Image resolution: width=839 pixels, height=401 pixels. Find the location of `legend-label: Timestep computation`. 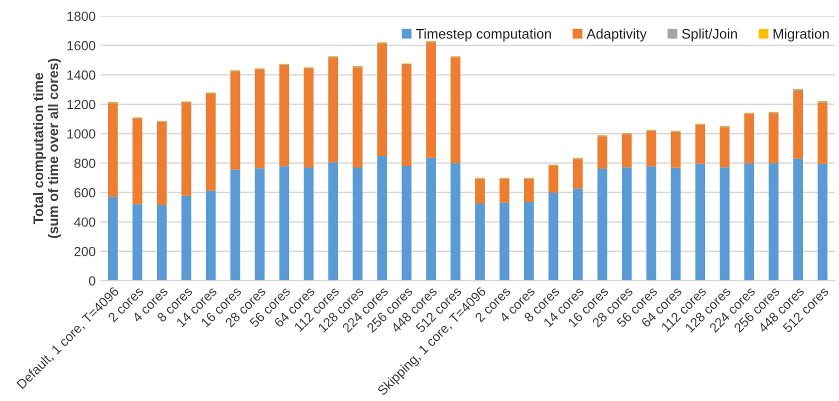

legend-label: Timestep computation is located at coordinates (483, 35).